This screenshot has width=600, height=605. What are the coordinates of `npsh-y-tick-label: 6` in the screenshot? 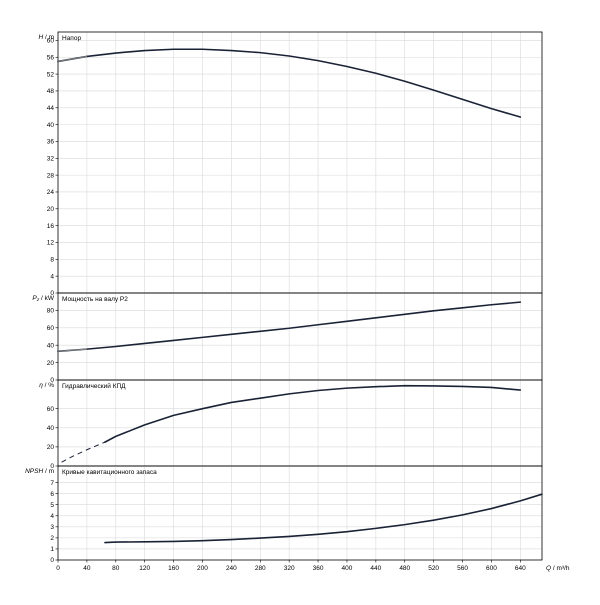 It's located at (52, 494).